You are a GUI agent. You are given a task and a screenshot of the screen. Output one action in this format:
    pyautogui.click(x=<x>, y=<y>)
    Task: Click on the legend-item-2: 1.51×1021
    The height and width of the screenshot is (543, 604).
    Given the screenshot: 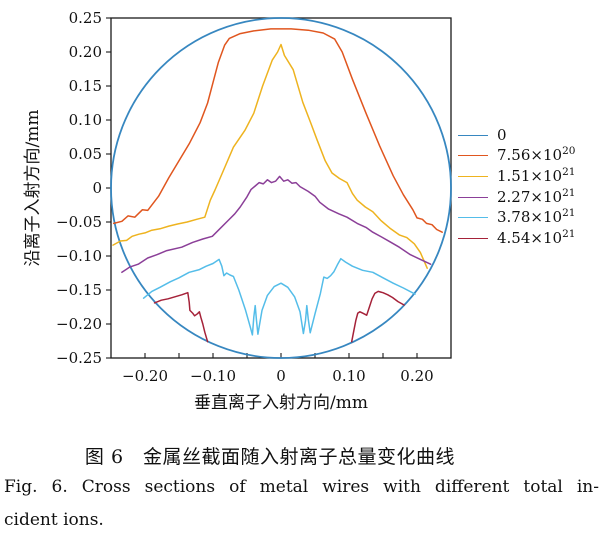 What is the action you would take?
    pyautogui.click(x=516, y=176)
    